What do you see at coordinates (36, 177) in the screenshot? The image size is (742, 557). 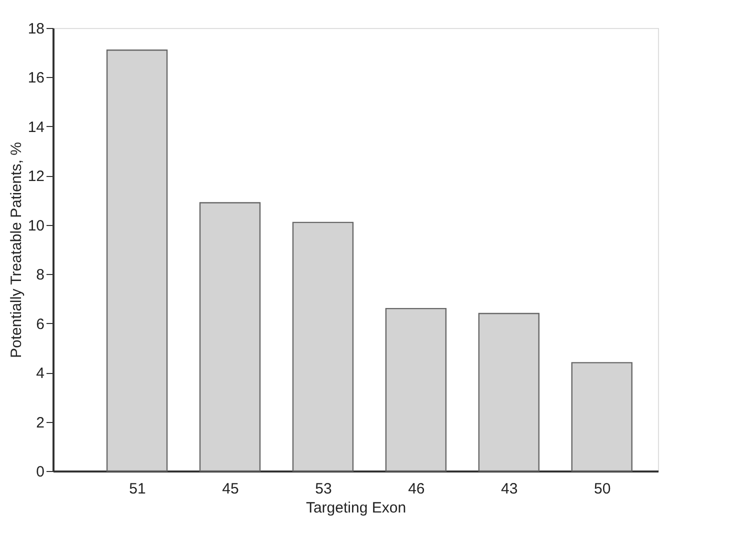 I see `y-tick-label: 12` at bounding box center [36, 177].